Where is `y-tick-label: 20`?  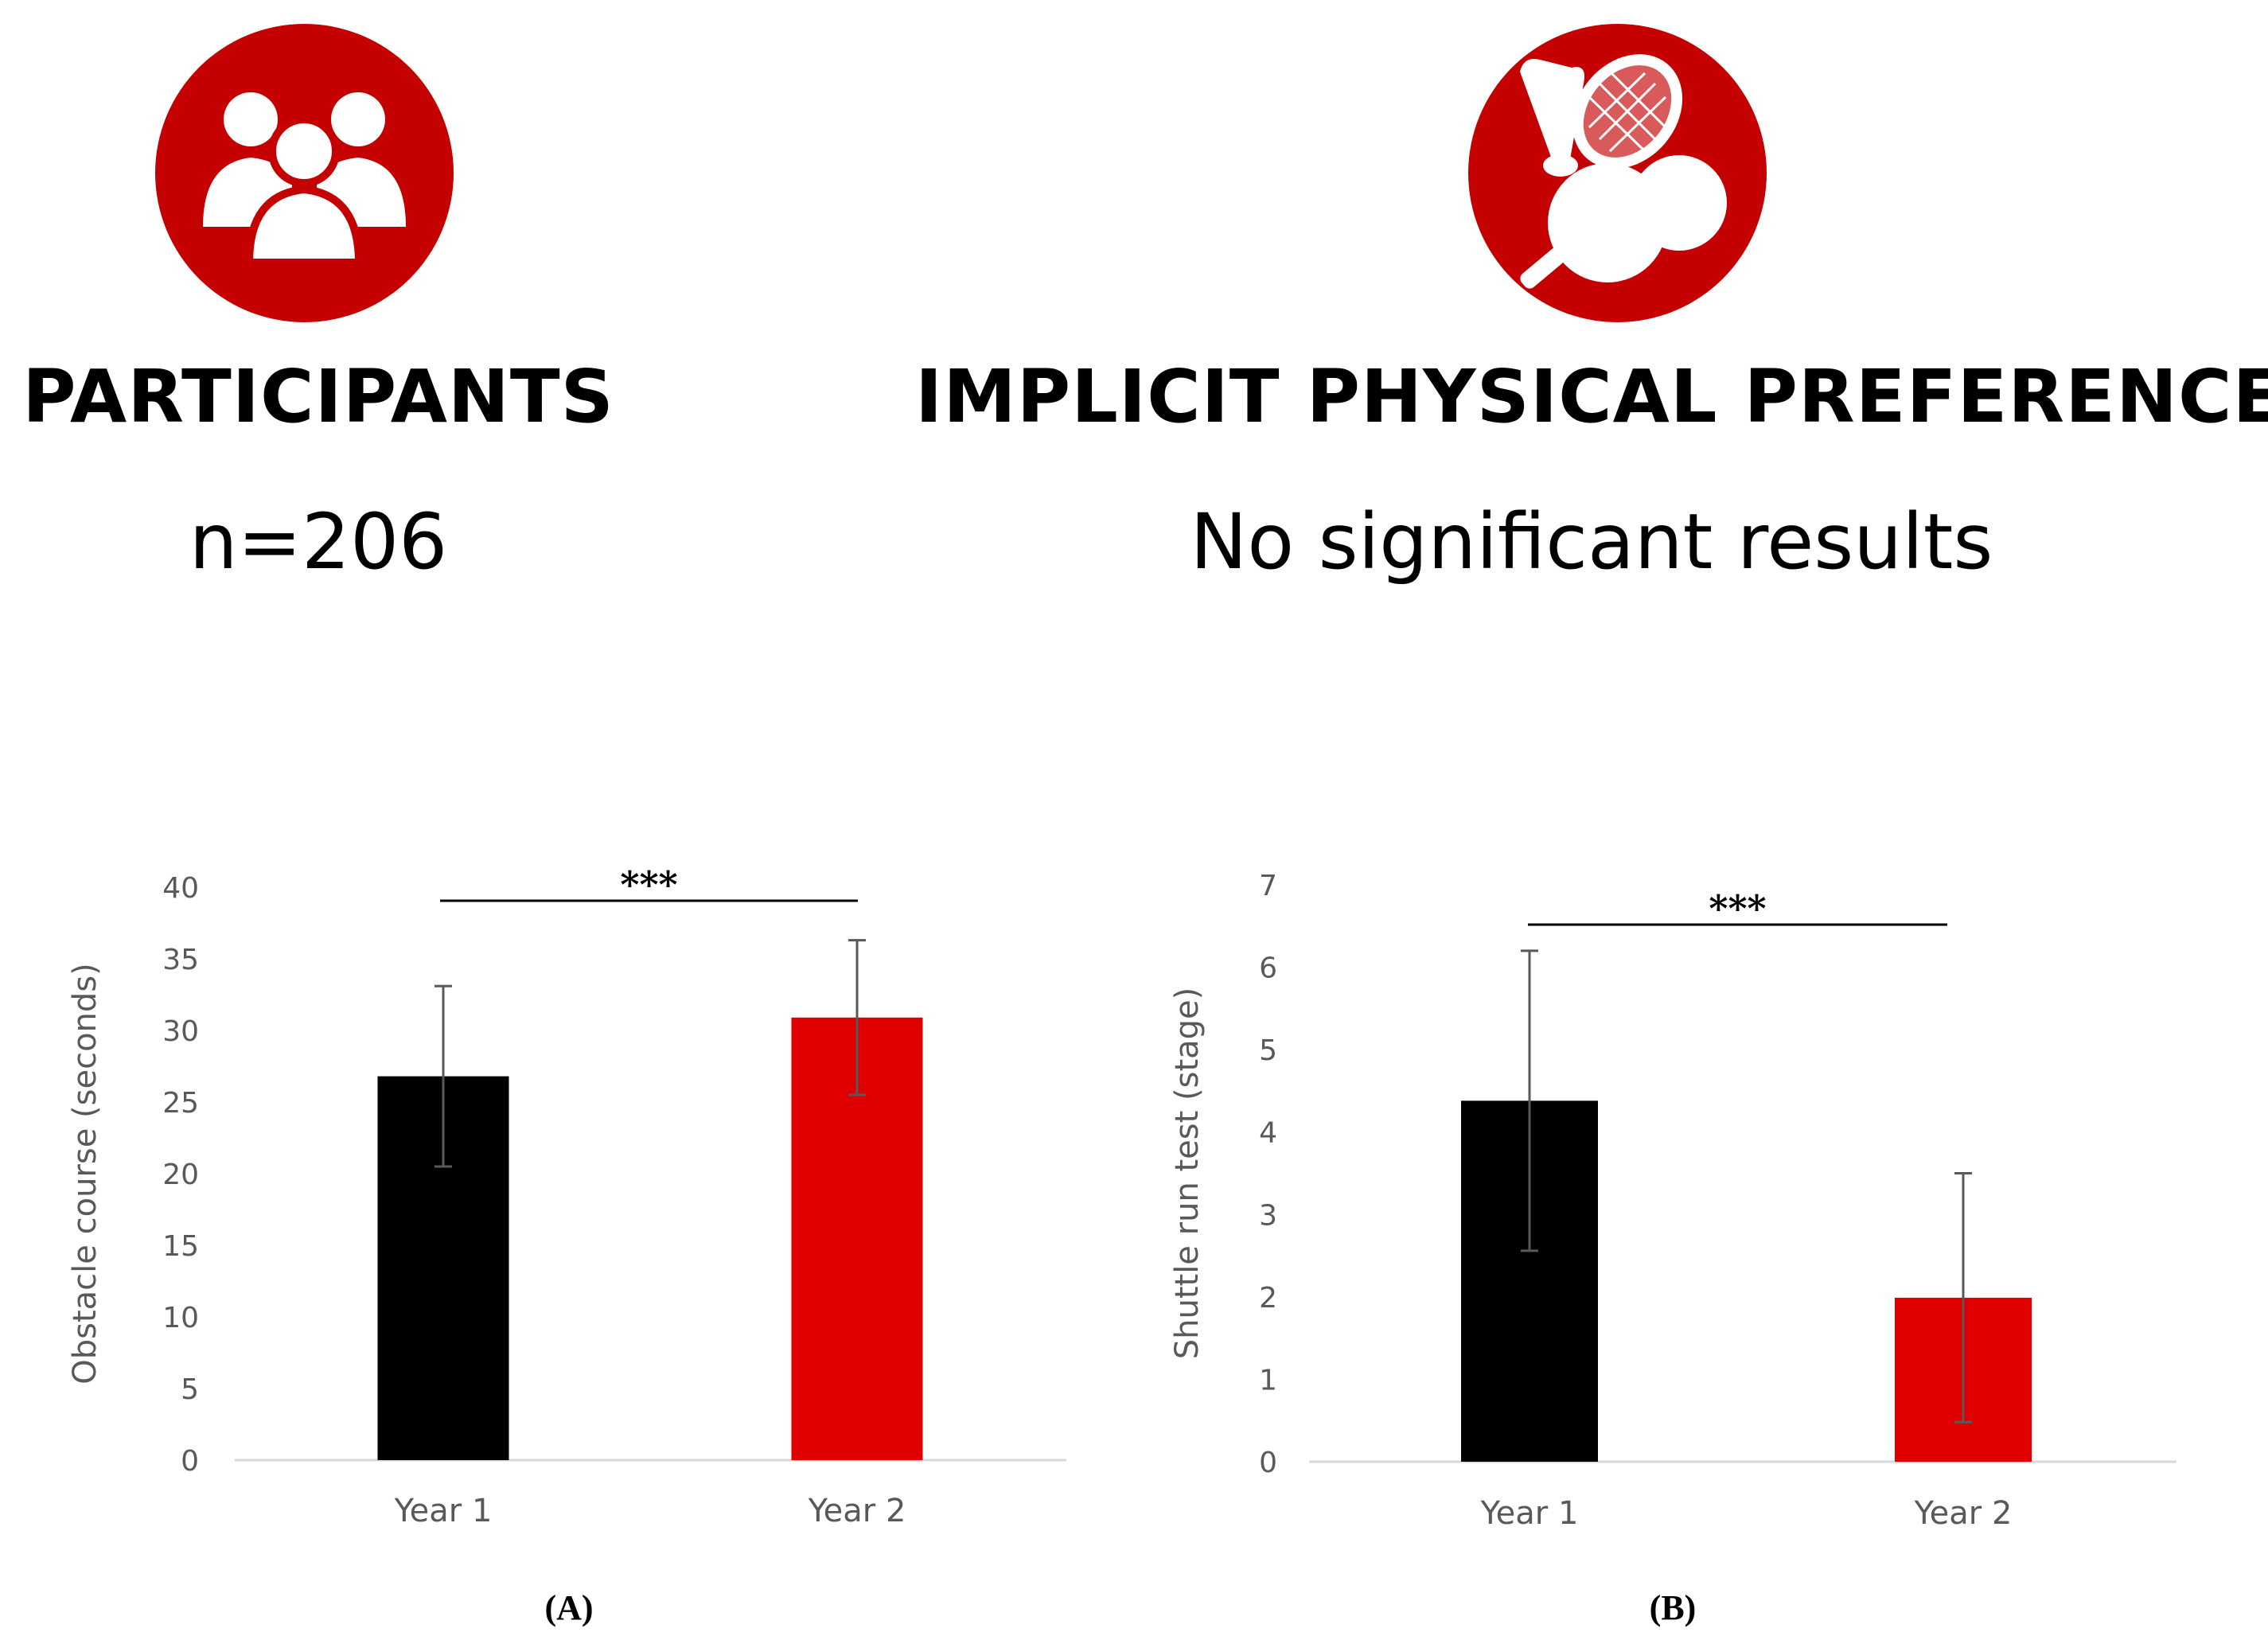 y-tick-label: 20 is located at coordinates (180, 1175).